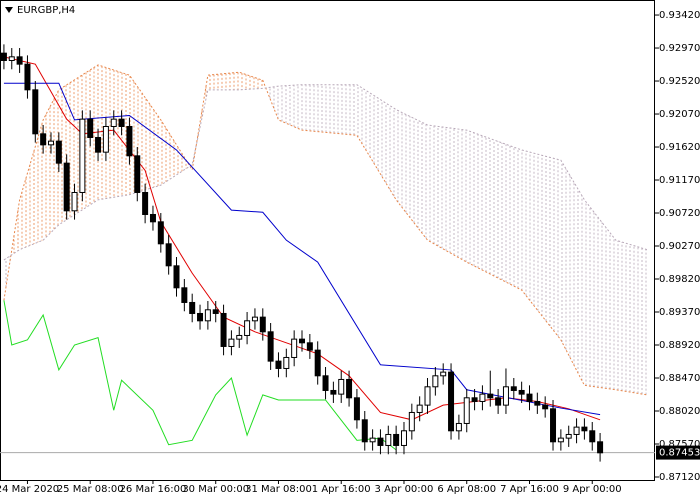  I want to click on x-tick-label: 3 Apr 00:00, so click(404, 489).